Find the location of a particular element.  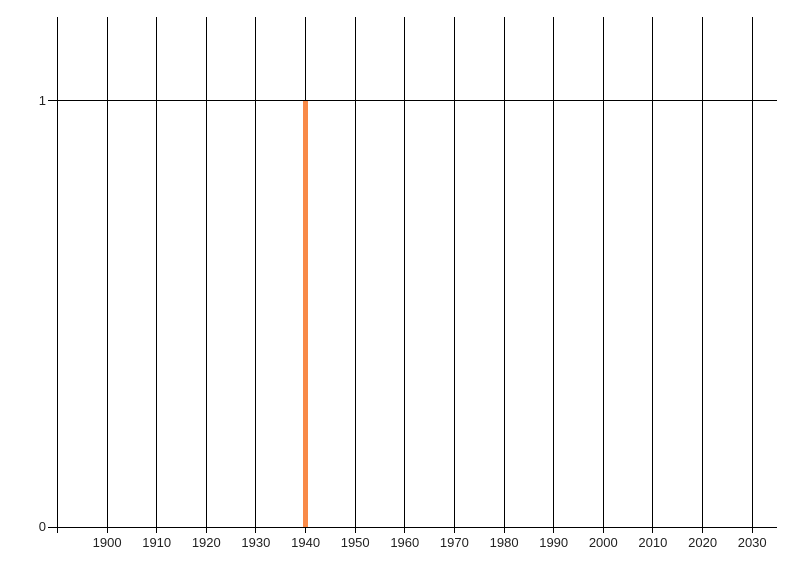

x-gridline-2020 is located at coordinates (703, 275).